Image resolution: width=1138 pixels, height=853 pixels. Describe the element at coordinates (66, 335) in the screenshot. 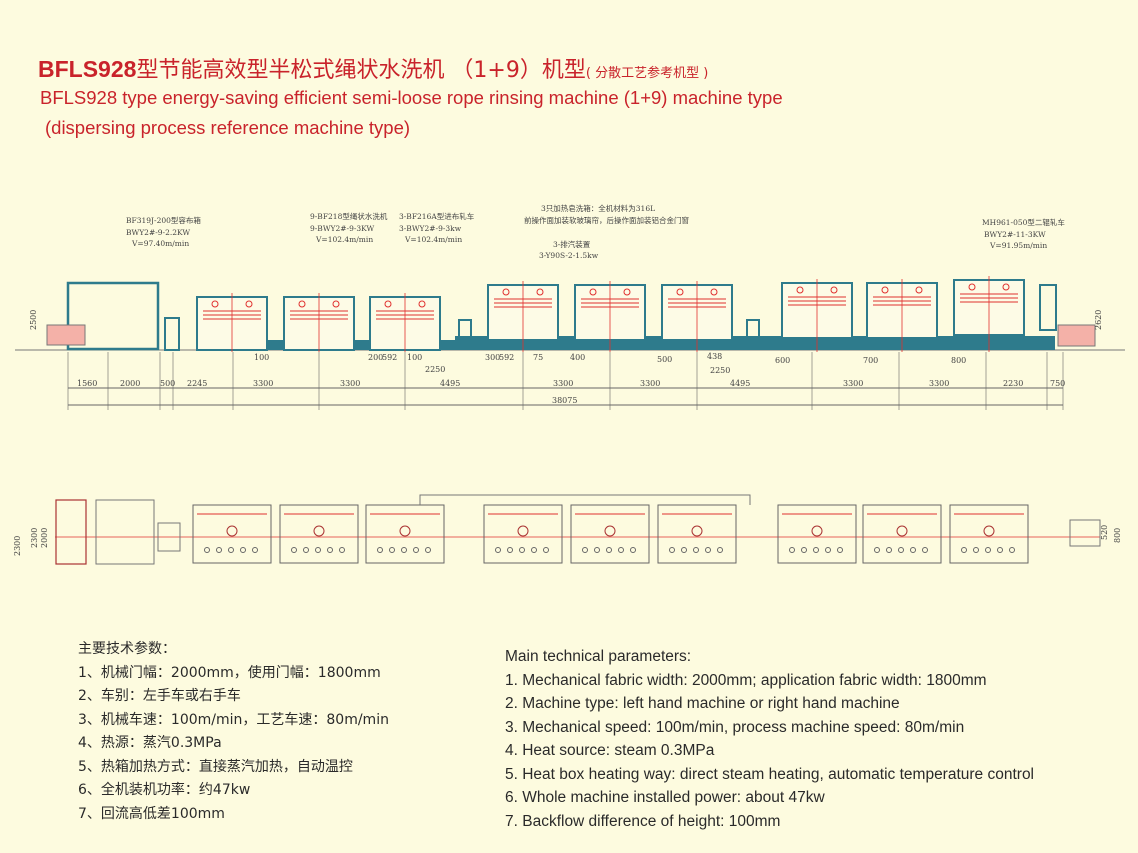

I see `fabric-cart-left` at that location.